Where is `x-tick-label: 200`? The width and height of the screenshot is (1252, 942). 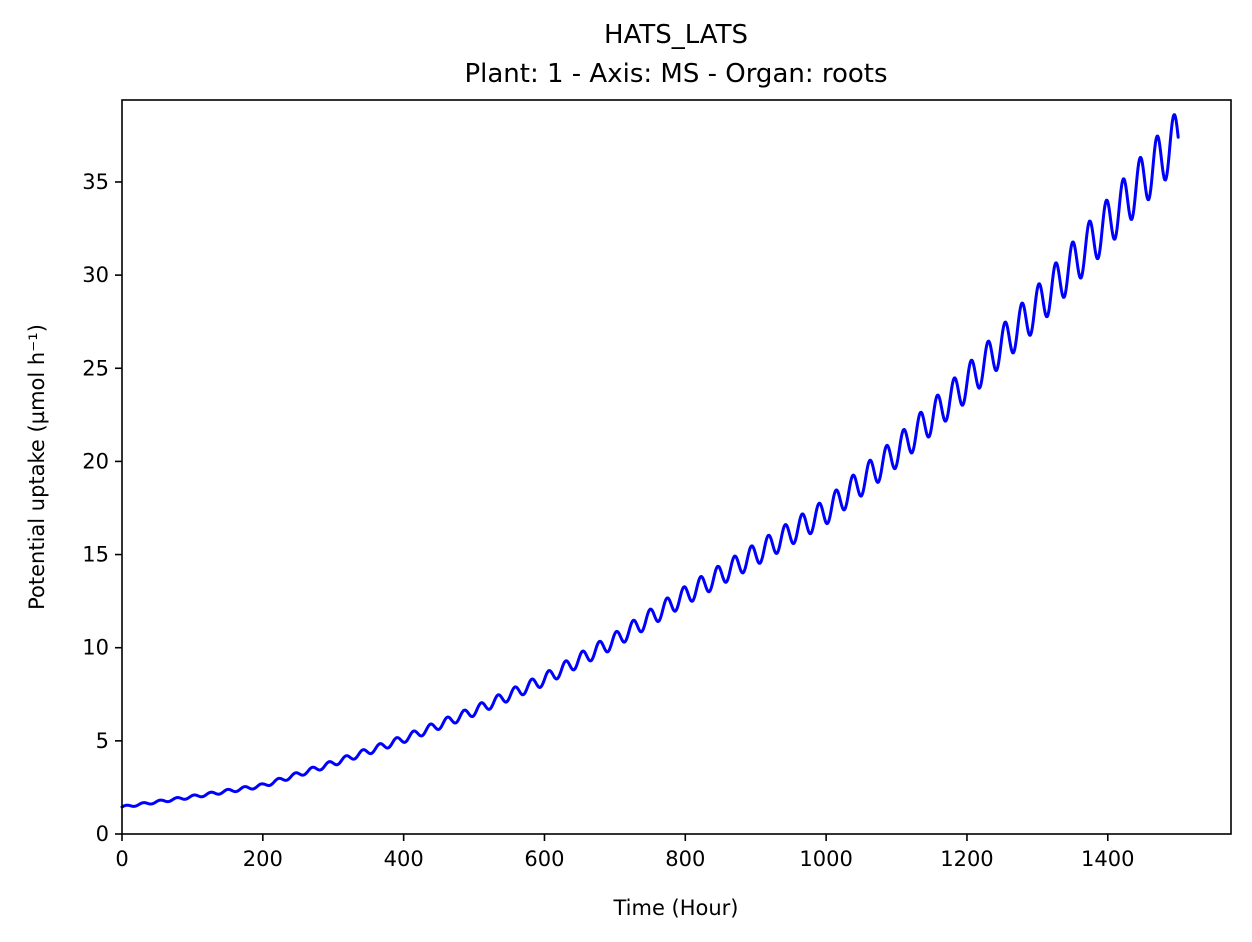 x-tick-label: 200 is located at coordinates (263, 859).